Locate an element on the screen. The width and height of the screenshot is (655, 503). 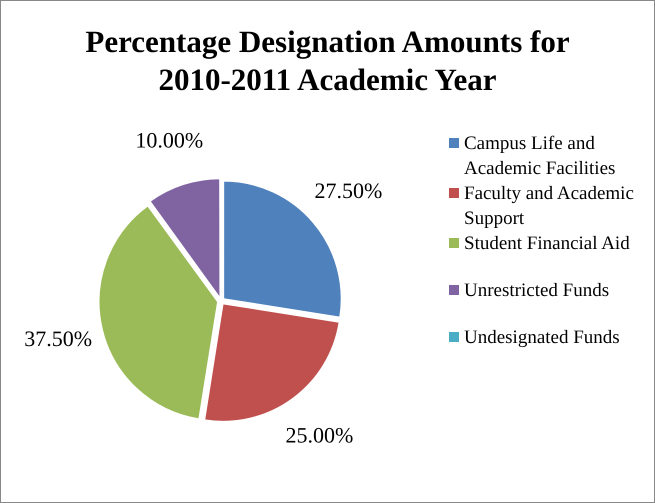
data-label: 37.50% is located at coordinates (58, 338).